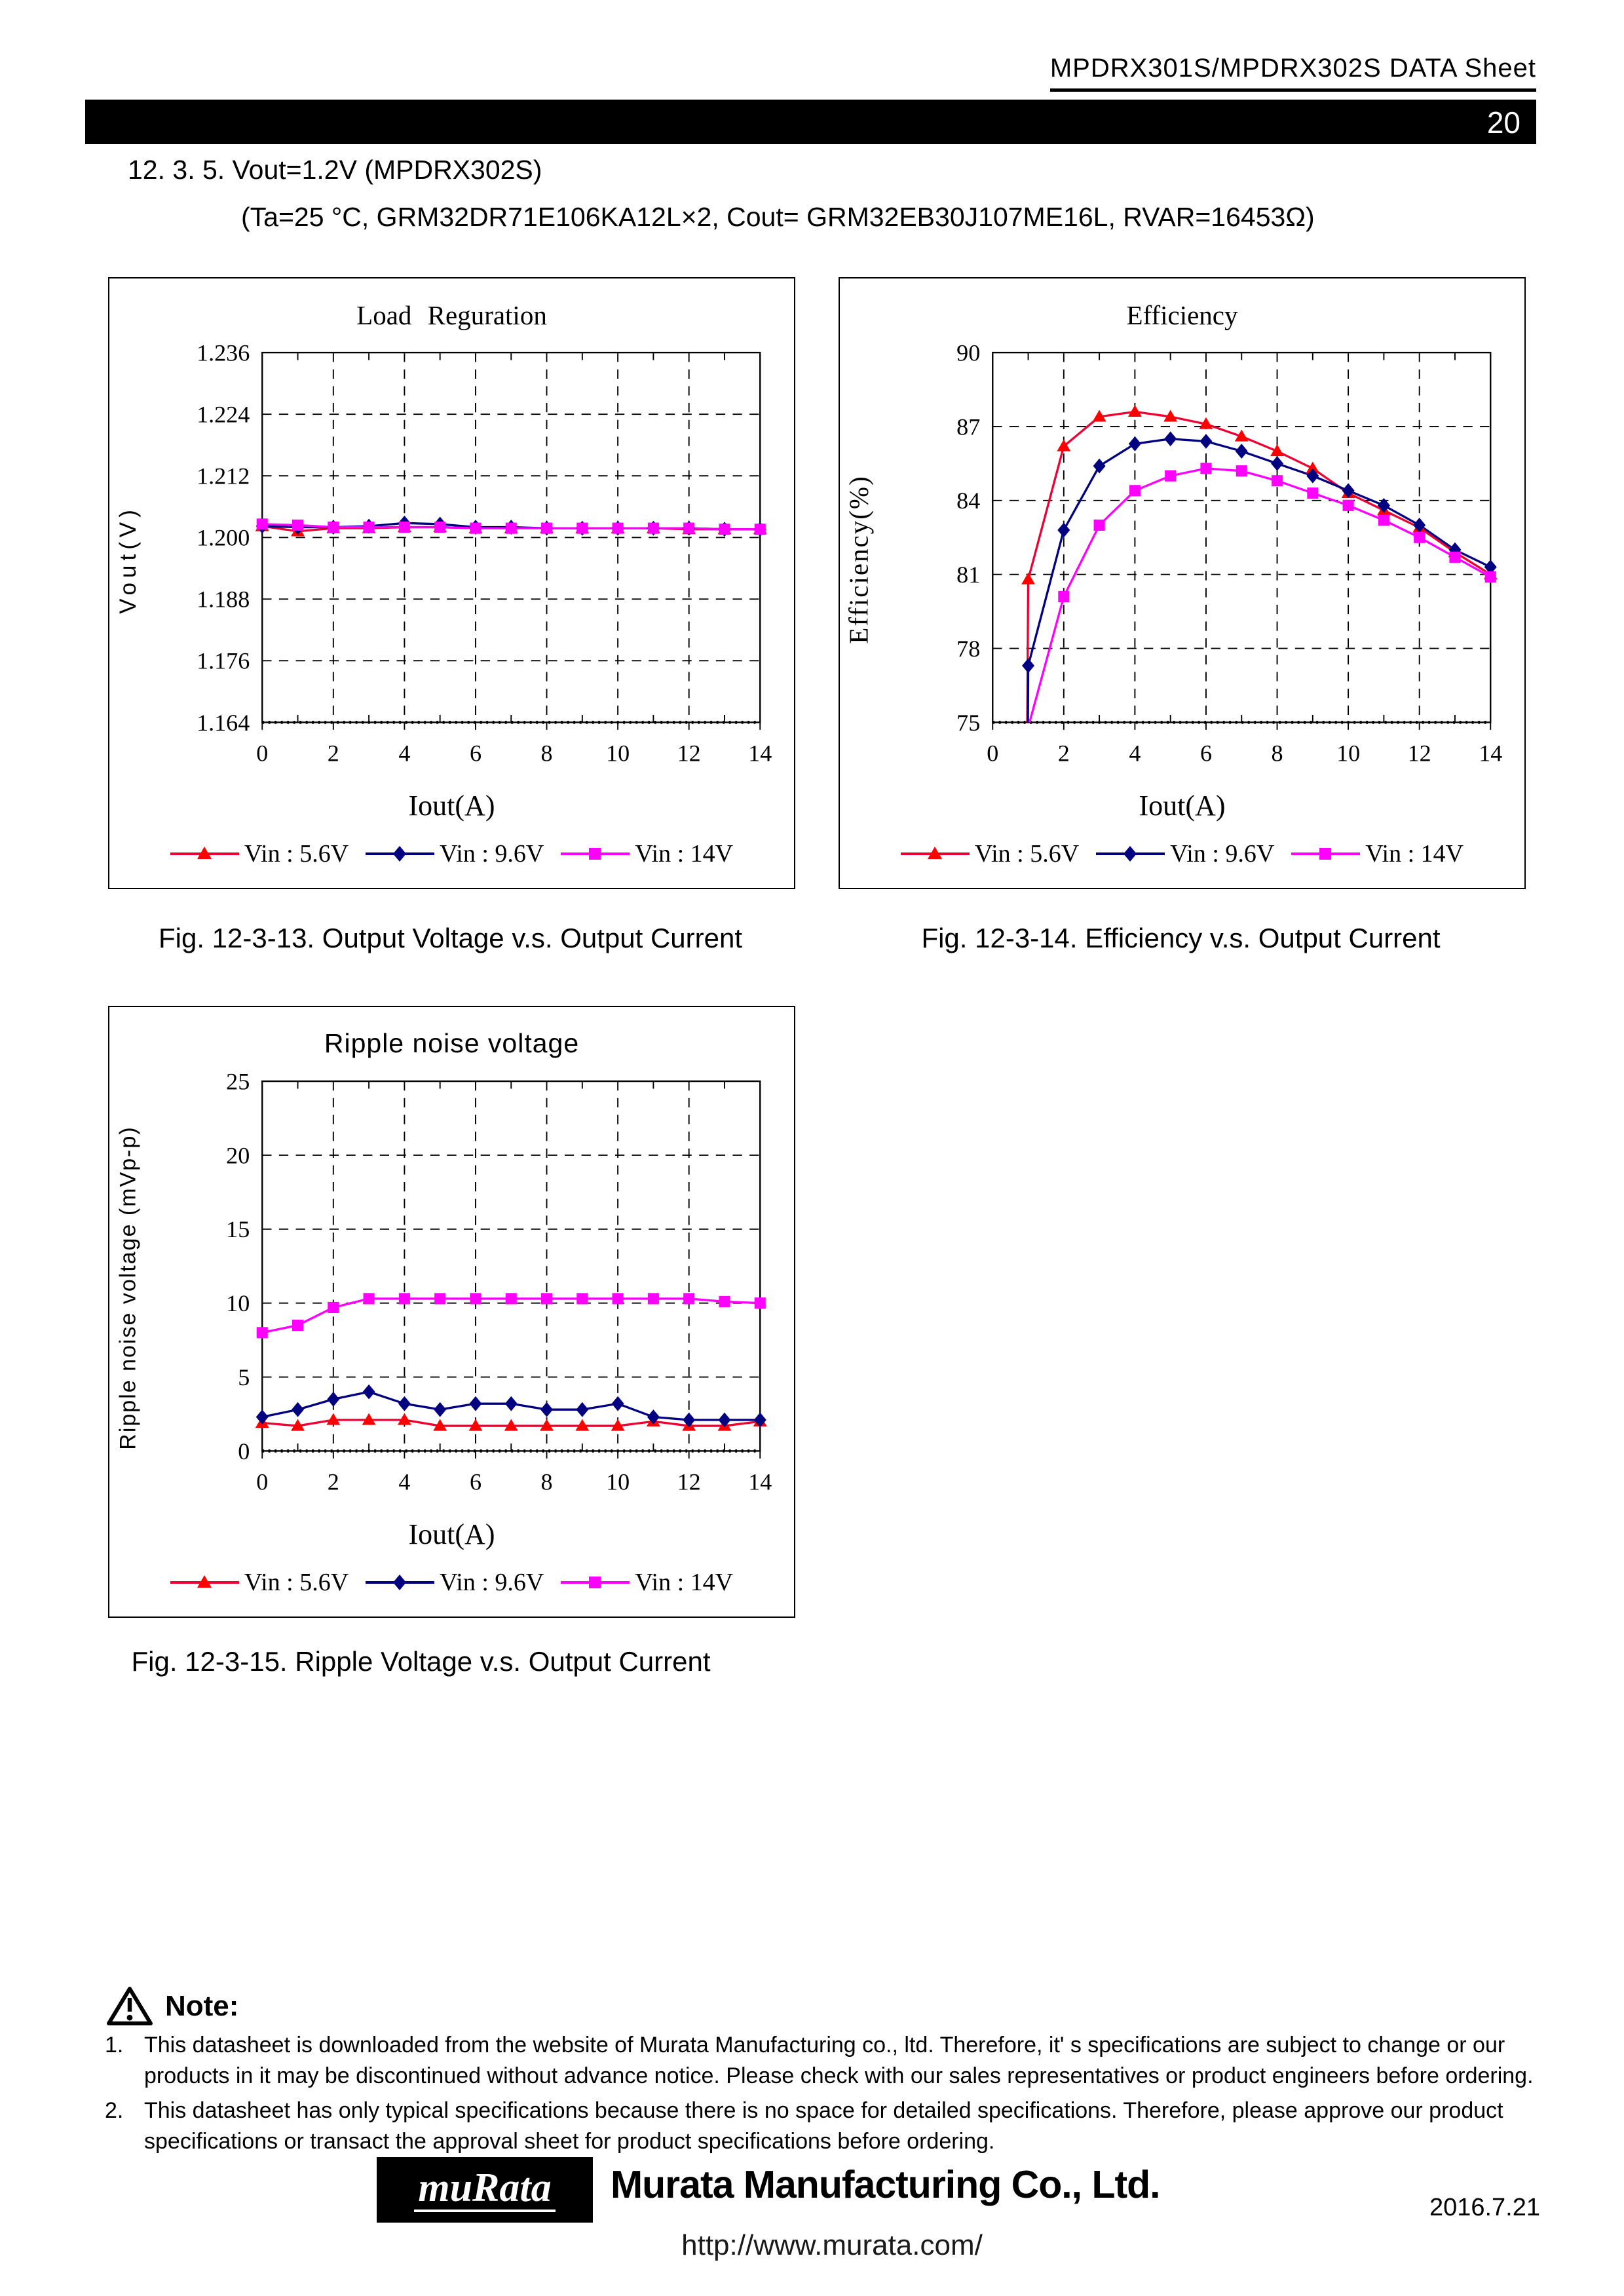 The image size is (1624, 2296). Describe the element at coordinates (202, 2006) in the screenshot. I see `note-title: Note:` at that location.